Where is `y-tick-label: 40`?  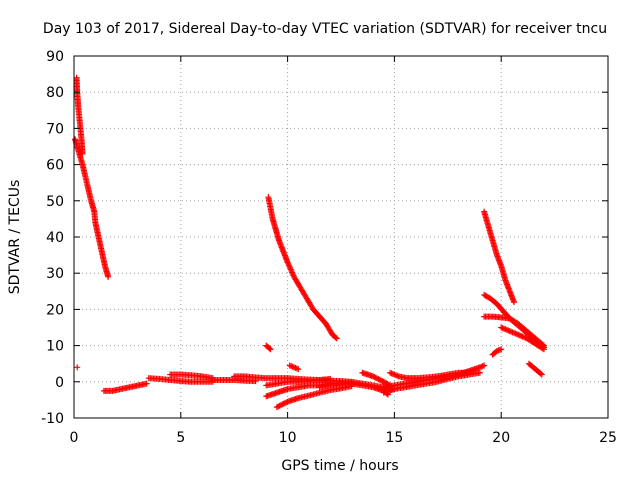
y-tick-label: 40 is located at coordinates (55, 238).